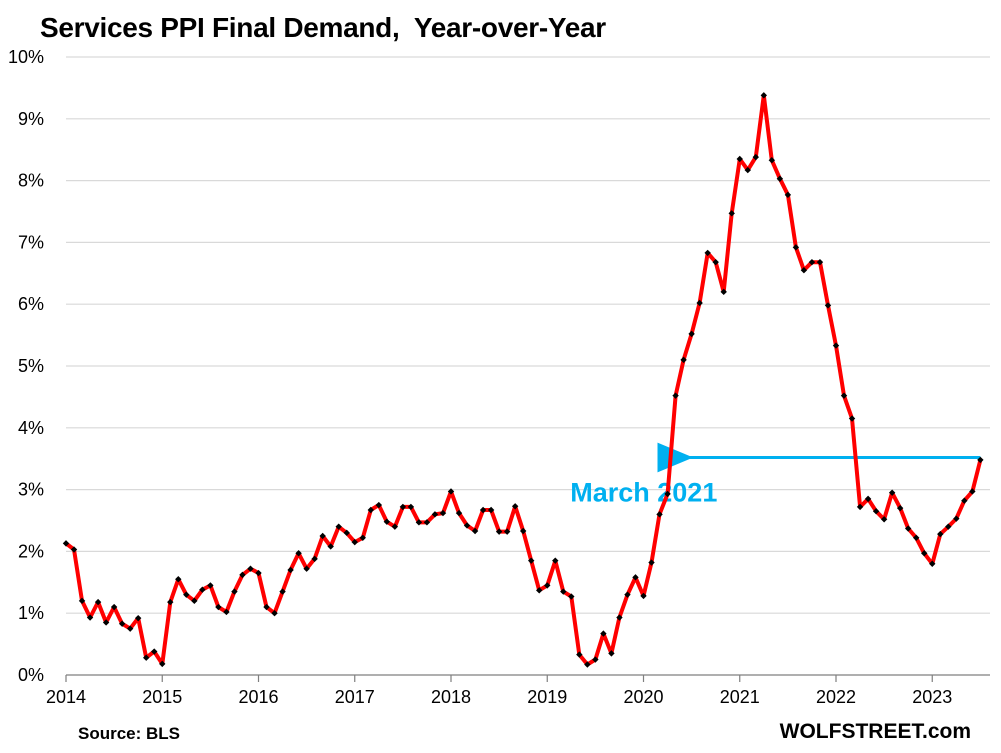 The width and height of the screenshot is (1001, 753). I want to click on x-tick-label: 2021, so click(740, 697).